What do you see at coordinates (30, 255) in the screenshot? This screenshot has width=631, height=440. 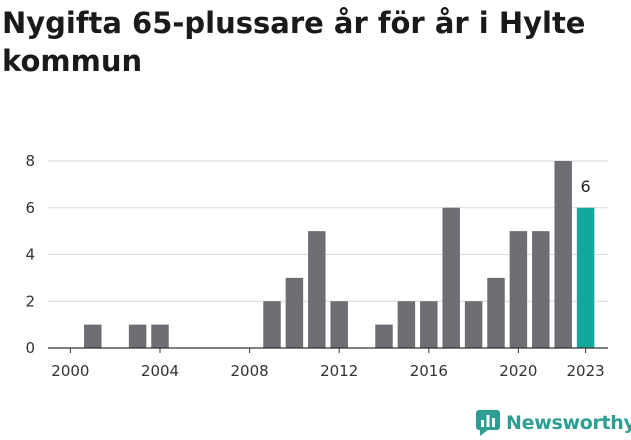 I see `y-tick-label: 4` at bounding box center [30, 255].